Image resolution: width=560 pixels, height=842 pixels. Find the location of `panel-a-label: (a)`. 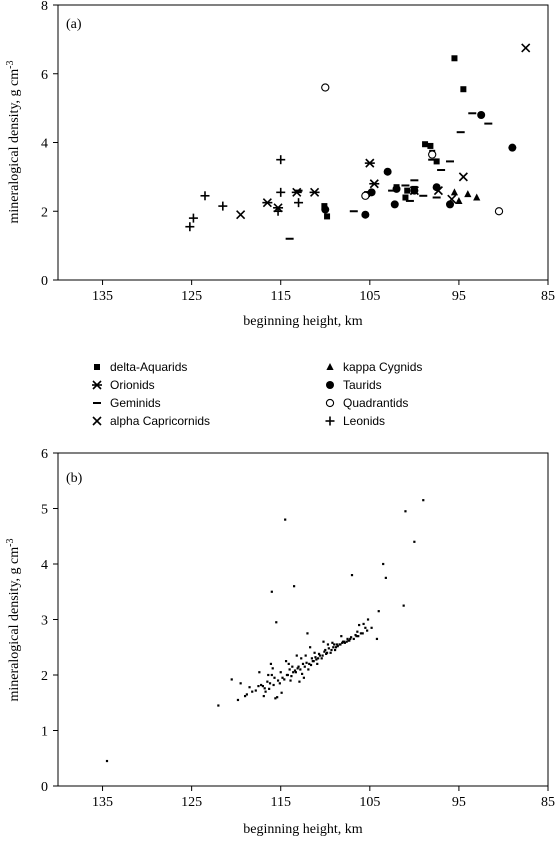

panel-a-label: (a) is located at coordinates (74, 24).